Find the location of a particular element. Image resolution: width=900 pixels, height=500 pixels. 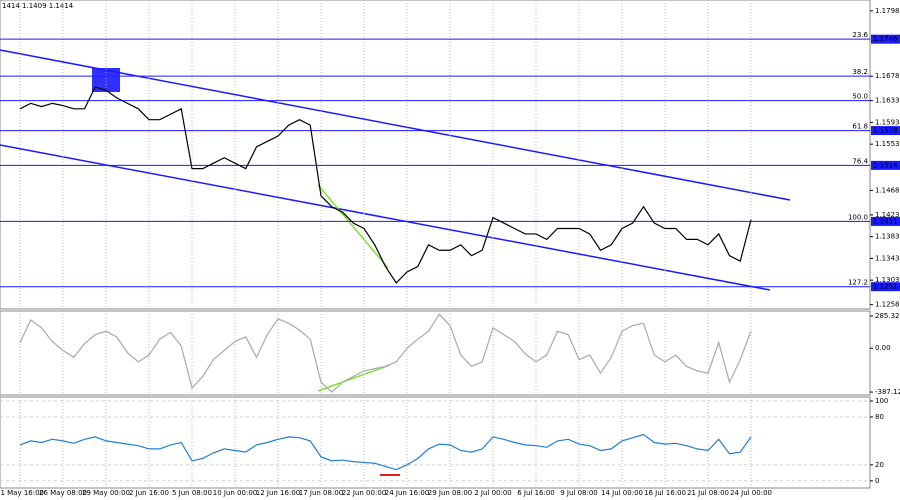

x-tick-label: 24 Jul 00:00 is located at coordinates (751, 493).